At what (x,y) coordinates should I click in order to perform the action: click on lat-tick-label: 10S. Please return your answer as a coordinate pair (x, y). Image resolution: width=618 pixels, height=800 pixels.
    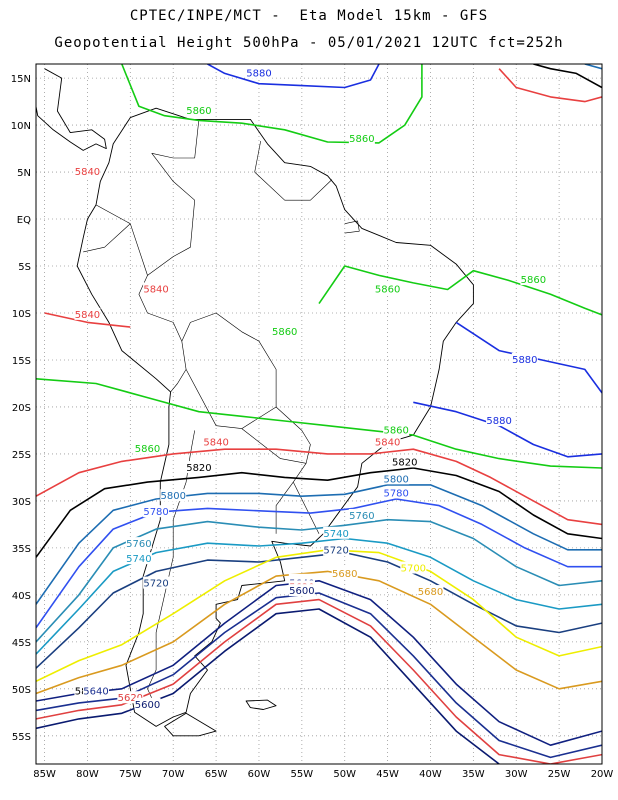
    Looking at the image, I should click on (21, 314).